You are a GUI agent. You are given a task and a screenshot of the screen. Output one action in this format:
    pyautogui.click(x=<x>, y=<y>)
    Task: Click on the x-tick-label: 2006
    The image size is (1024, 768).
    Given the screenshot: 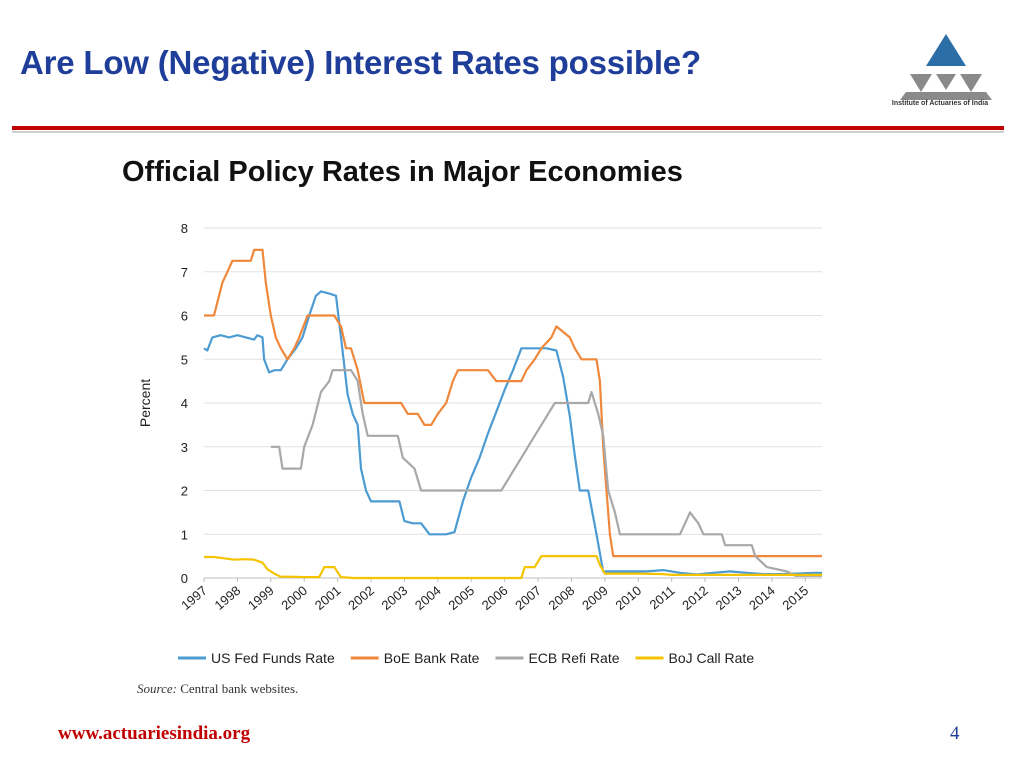 What is the action you would take?
    pyautogui.click(x=495, y=598)
    